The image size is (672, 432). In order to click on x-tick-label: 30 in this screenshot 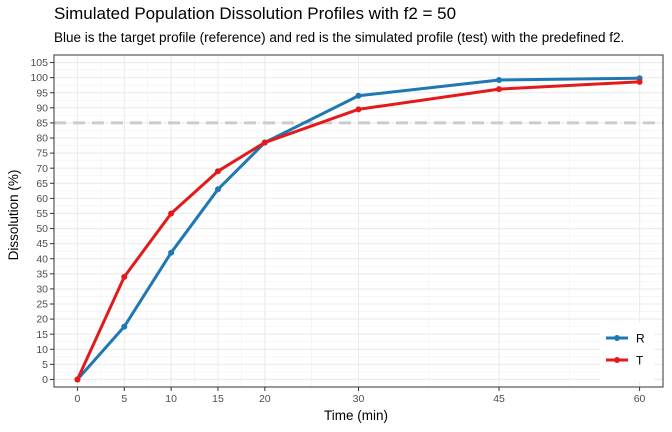, I will do `click(359, 399)`.